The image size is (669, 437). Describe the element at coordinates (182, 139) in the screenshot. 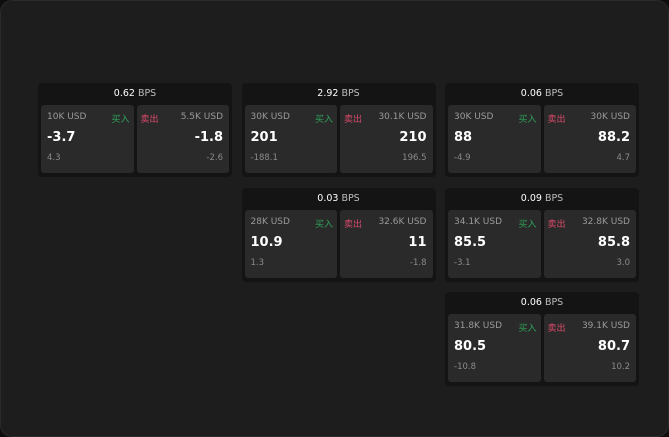

I see `sell-cell: 卖出 5.5K USD -1.8 -2.6` at that location.